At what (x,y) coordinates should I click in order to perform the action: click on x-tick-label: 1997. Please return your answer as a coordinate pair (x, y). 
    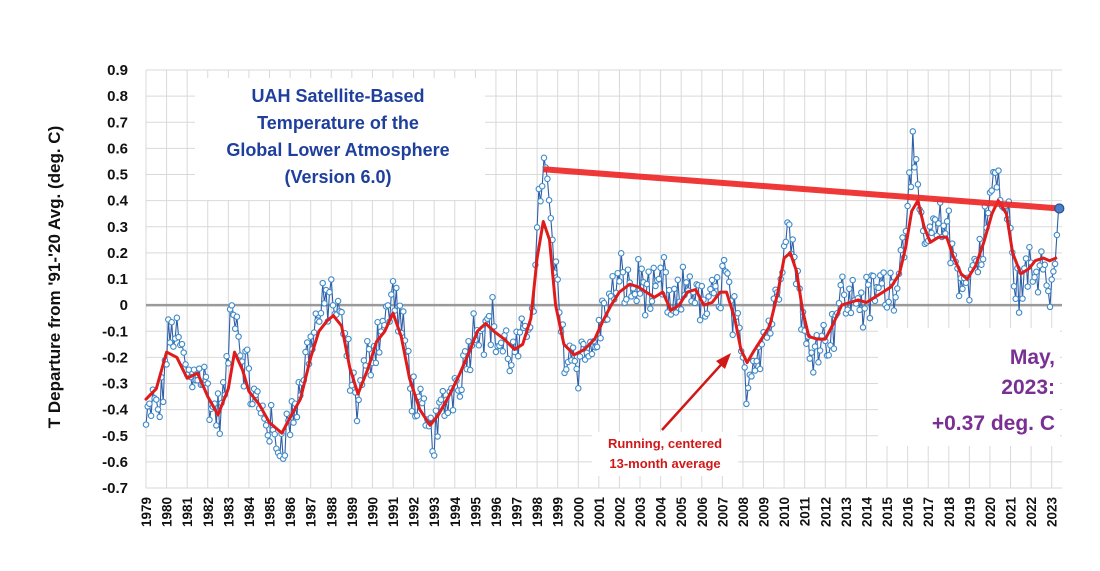
    Looking at the image, I should click on (517, 512).